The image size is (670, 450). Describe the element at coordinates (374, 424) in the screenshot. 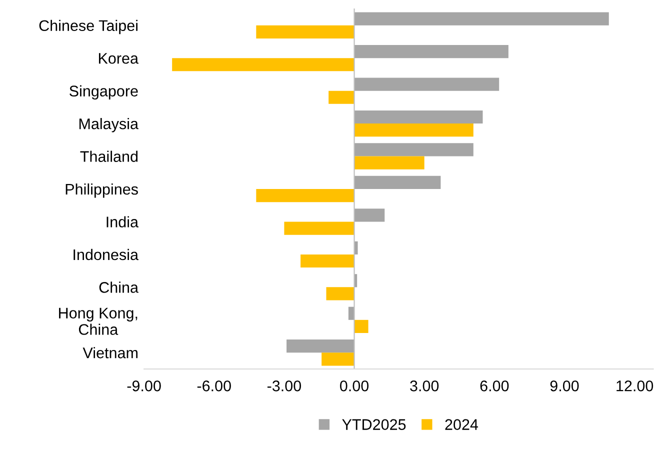

I see `legend-label: YTD2025` at that location.